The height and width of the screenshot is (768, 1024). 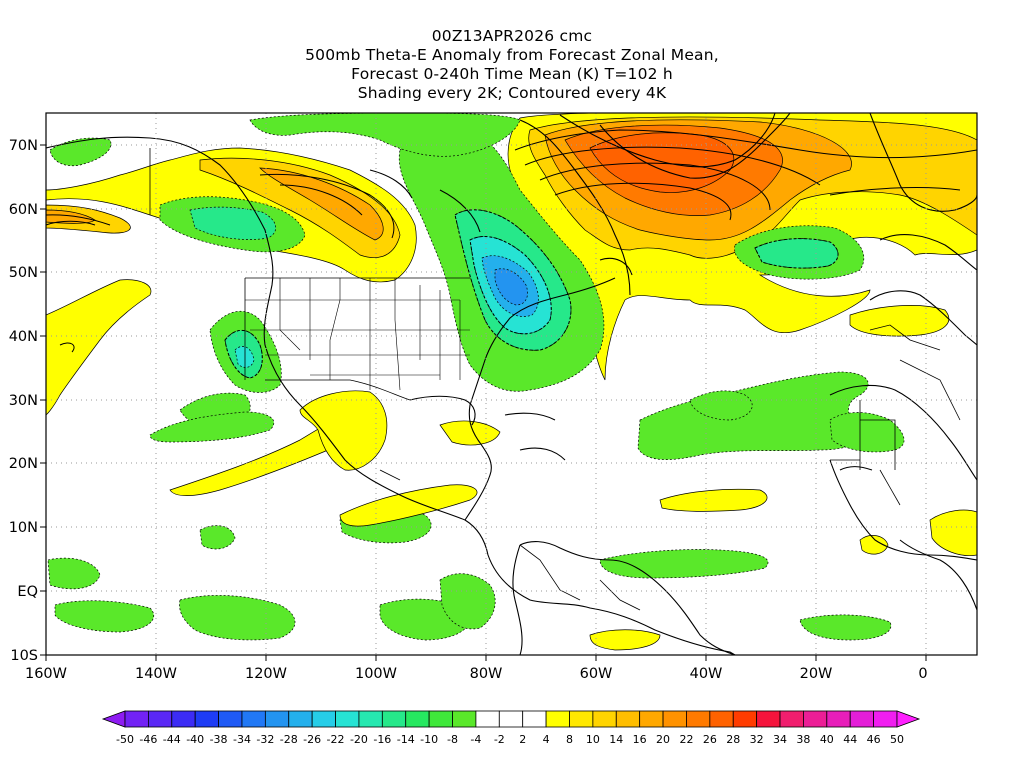 I want to click on warm-band-nw-canada-core, so click(x=300, y=207).